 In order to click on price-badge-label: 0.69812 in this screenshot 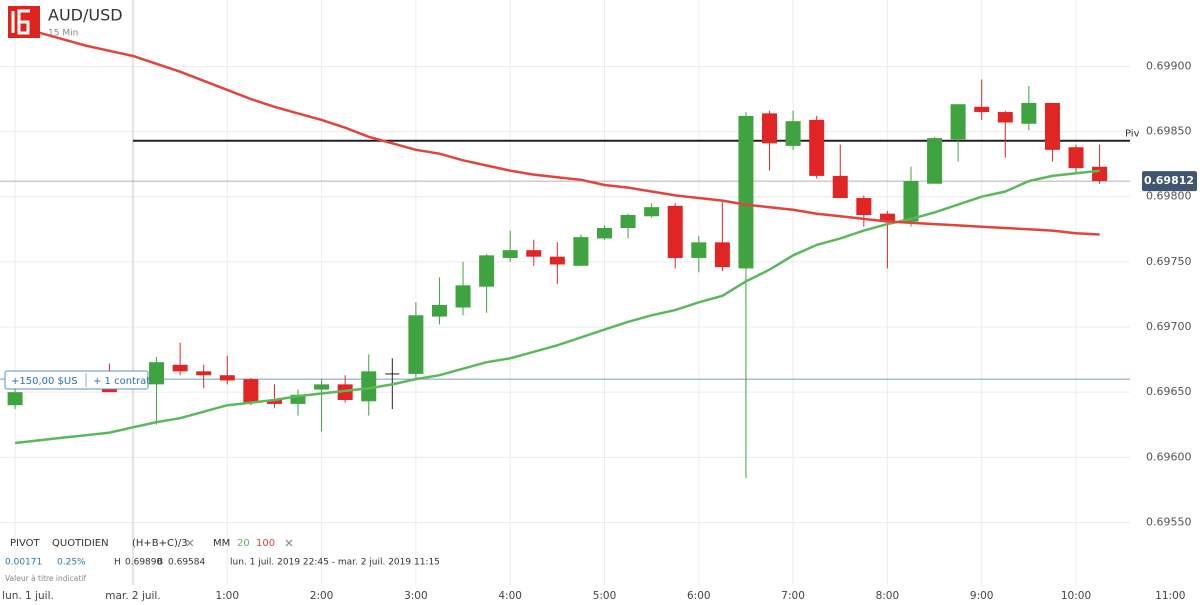, I will do `click(1169, 180)`.